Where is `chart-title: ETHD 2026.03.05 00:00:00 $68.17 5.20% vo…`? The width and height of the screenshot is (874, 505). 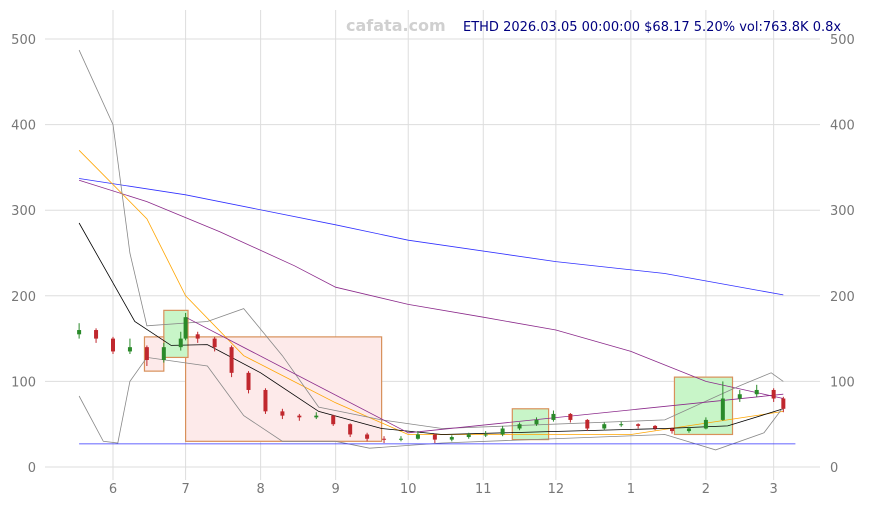 chart-title: ETHD 2026.03.05 00:00:00 $68.17 5.20% vo… is located at coordinates (652, 27).